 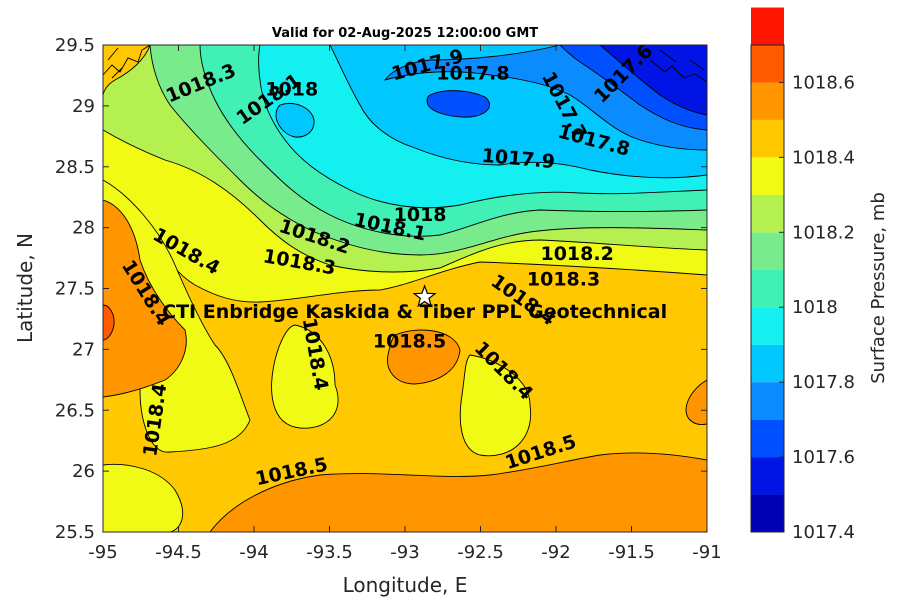 I want to click on contour-label: 1017.8, so click(x=472, y=74).